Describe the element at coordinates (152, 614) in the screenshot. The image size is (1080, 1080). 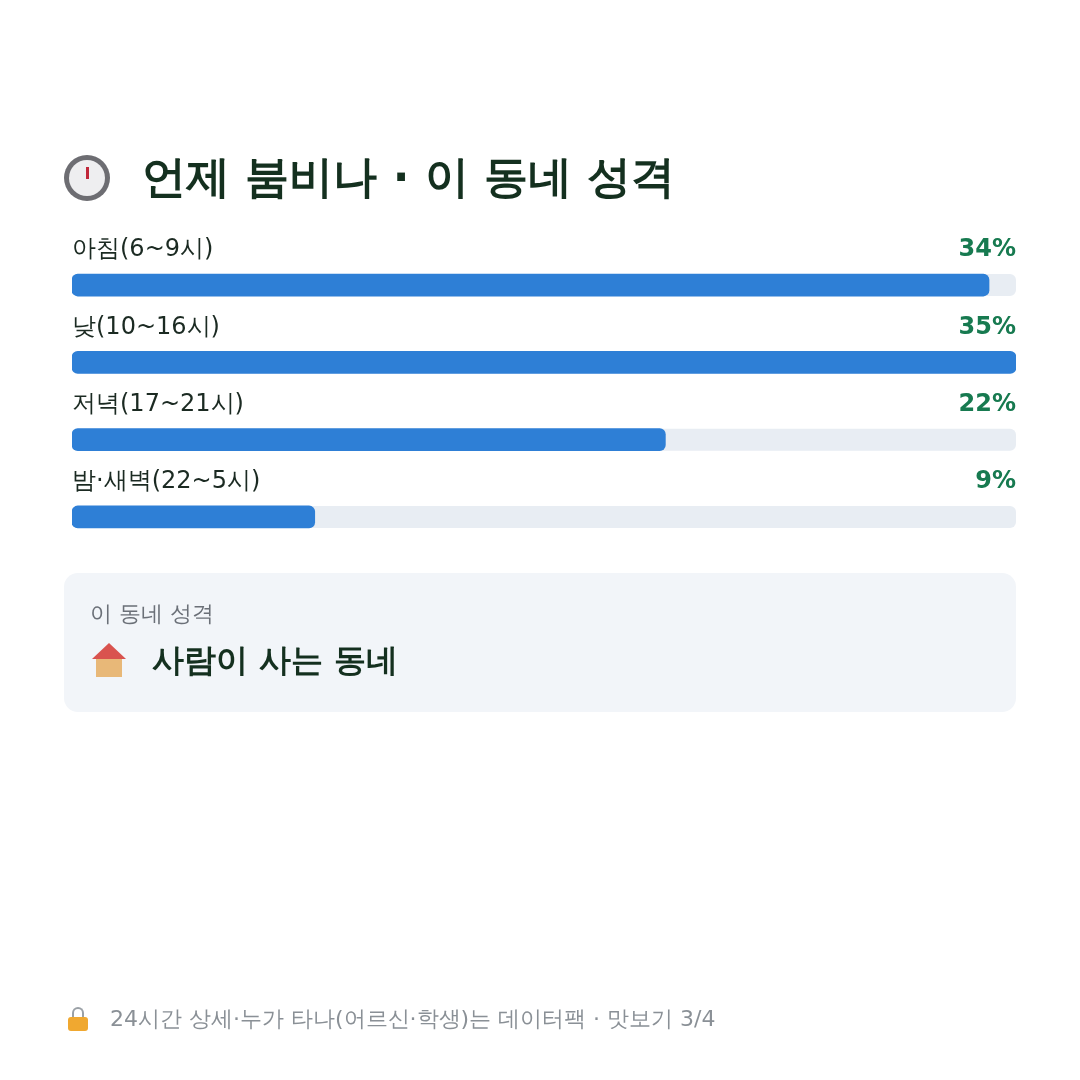
I see `text: 이 동네 성격` at that location.